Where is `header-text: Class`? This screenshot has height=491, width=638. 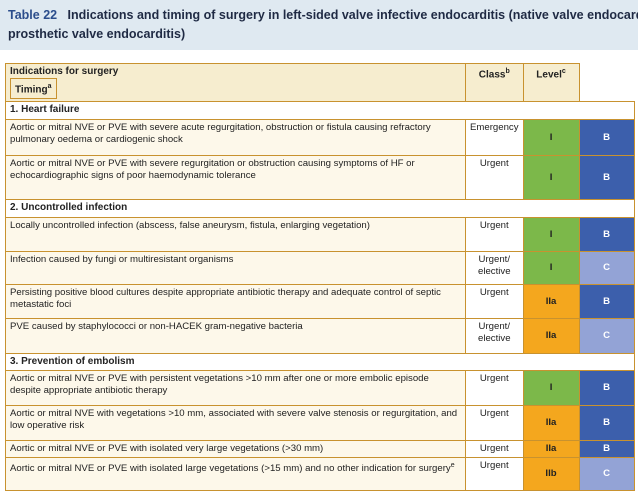 header-text: Class is located at coordinates (492, 75).